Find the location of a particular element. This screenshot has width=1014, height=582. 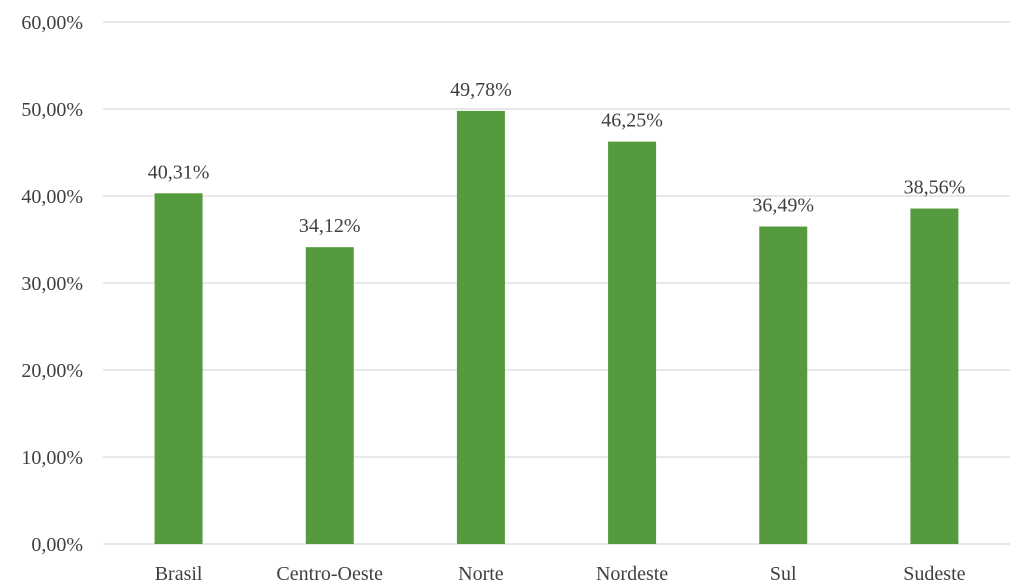

y-tick-label: 10,00% is located at coordinates (52, 458).